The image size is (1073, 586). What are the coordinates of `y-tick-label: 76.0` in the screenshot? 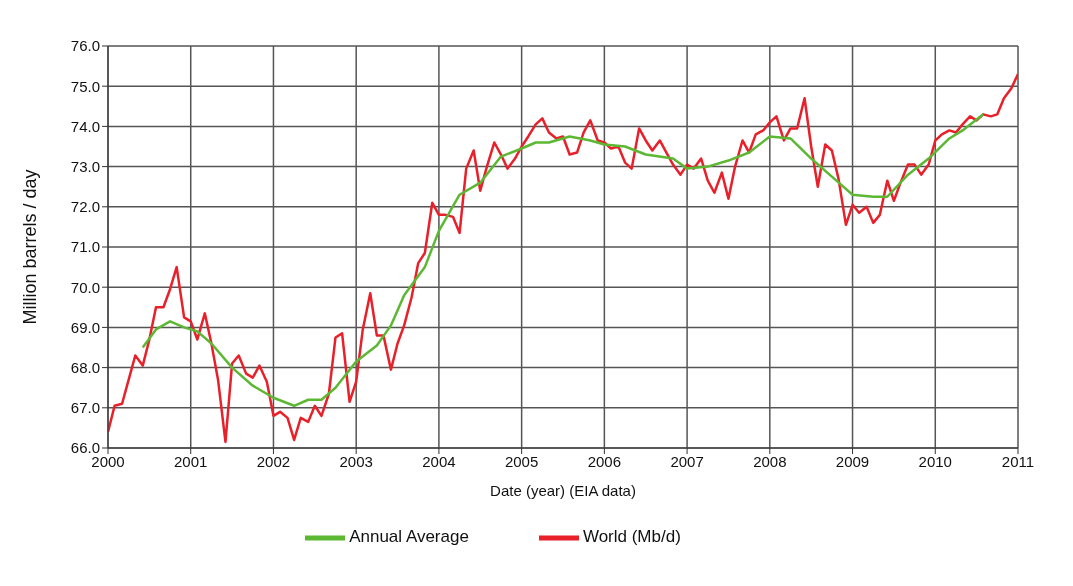 It's located at (85, 46).